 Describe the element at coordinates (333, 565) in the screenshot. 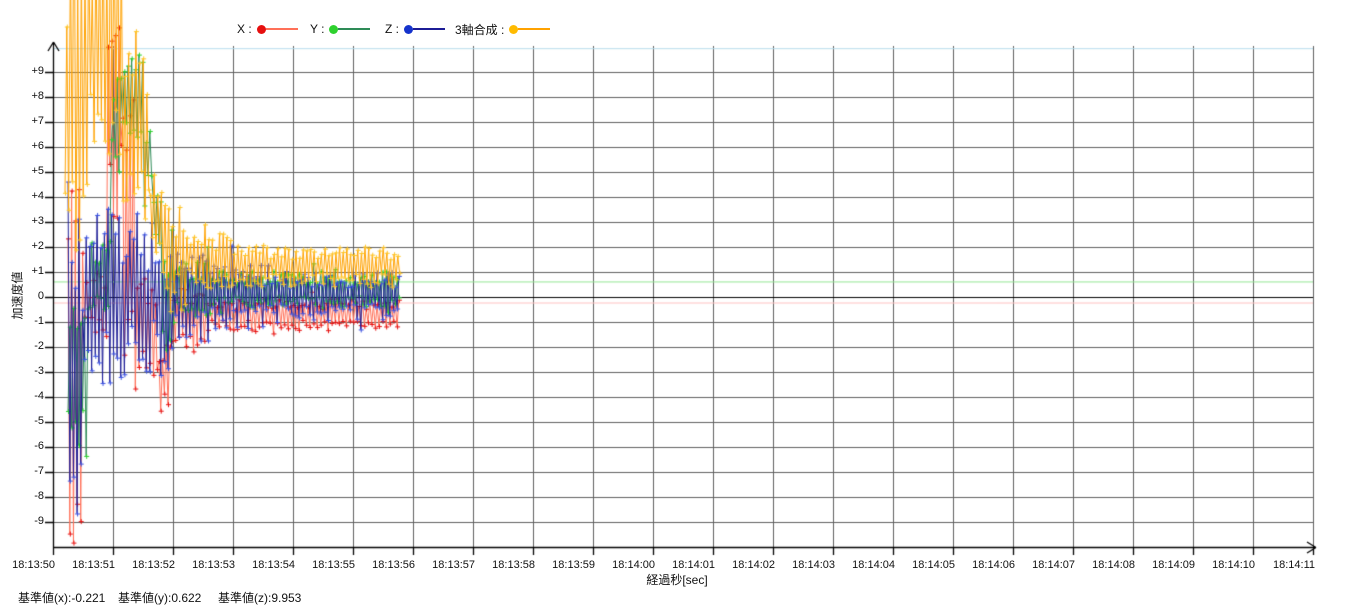

I see `x-tick-label: 18:13:55` at that location.